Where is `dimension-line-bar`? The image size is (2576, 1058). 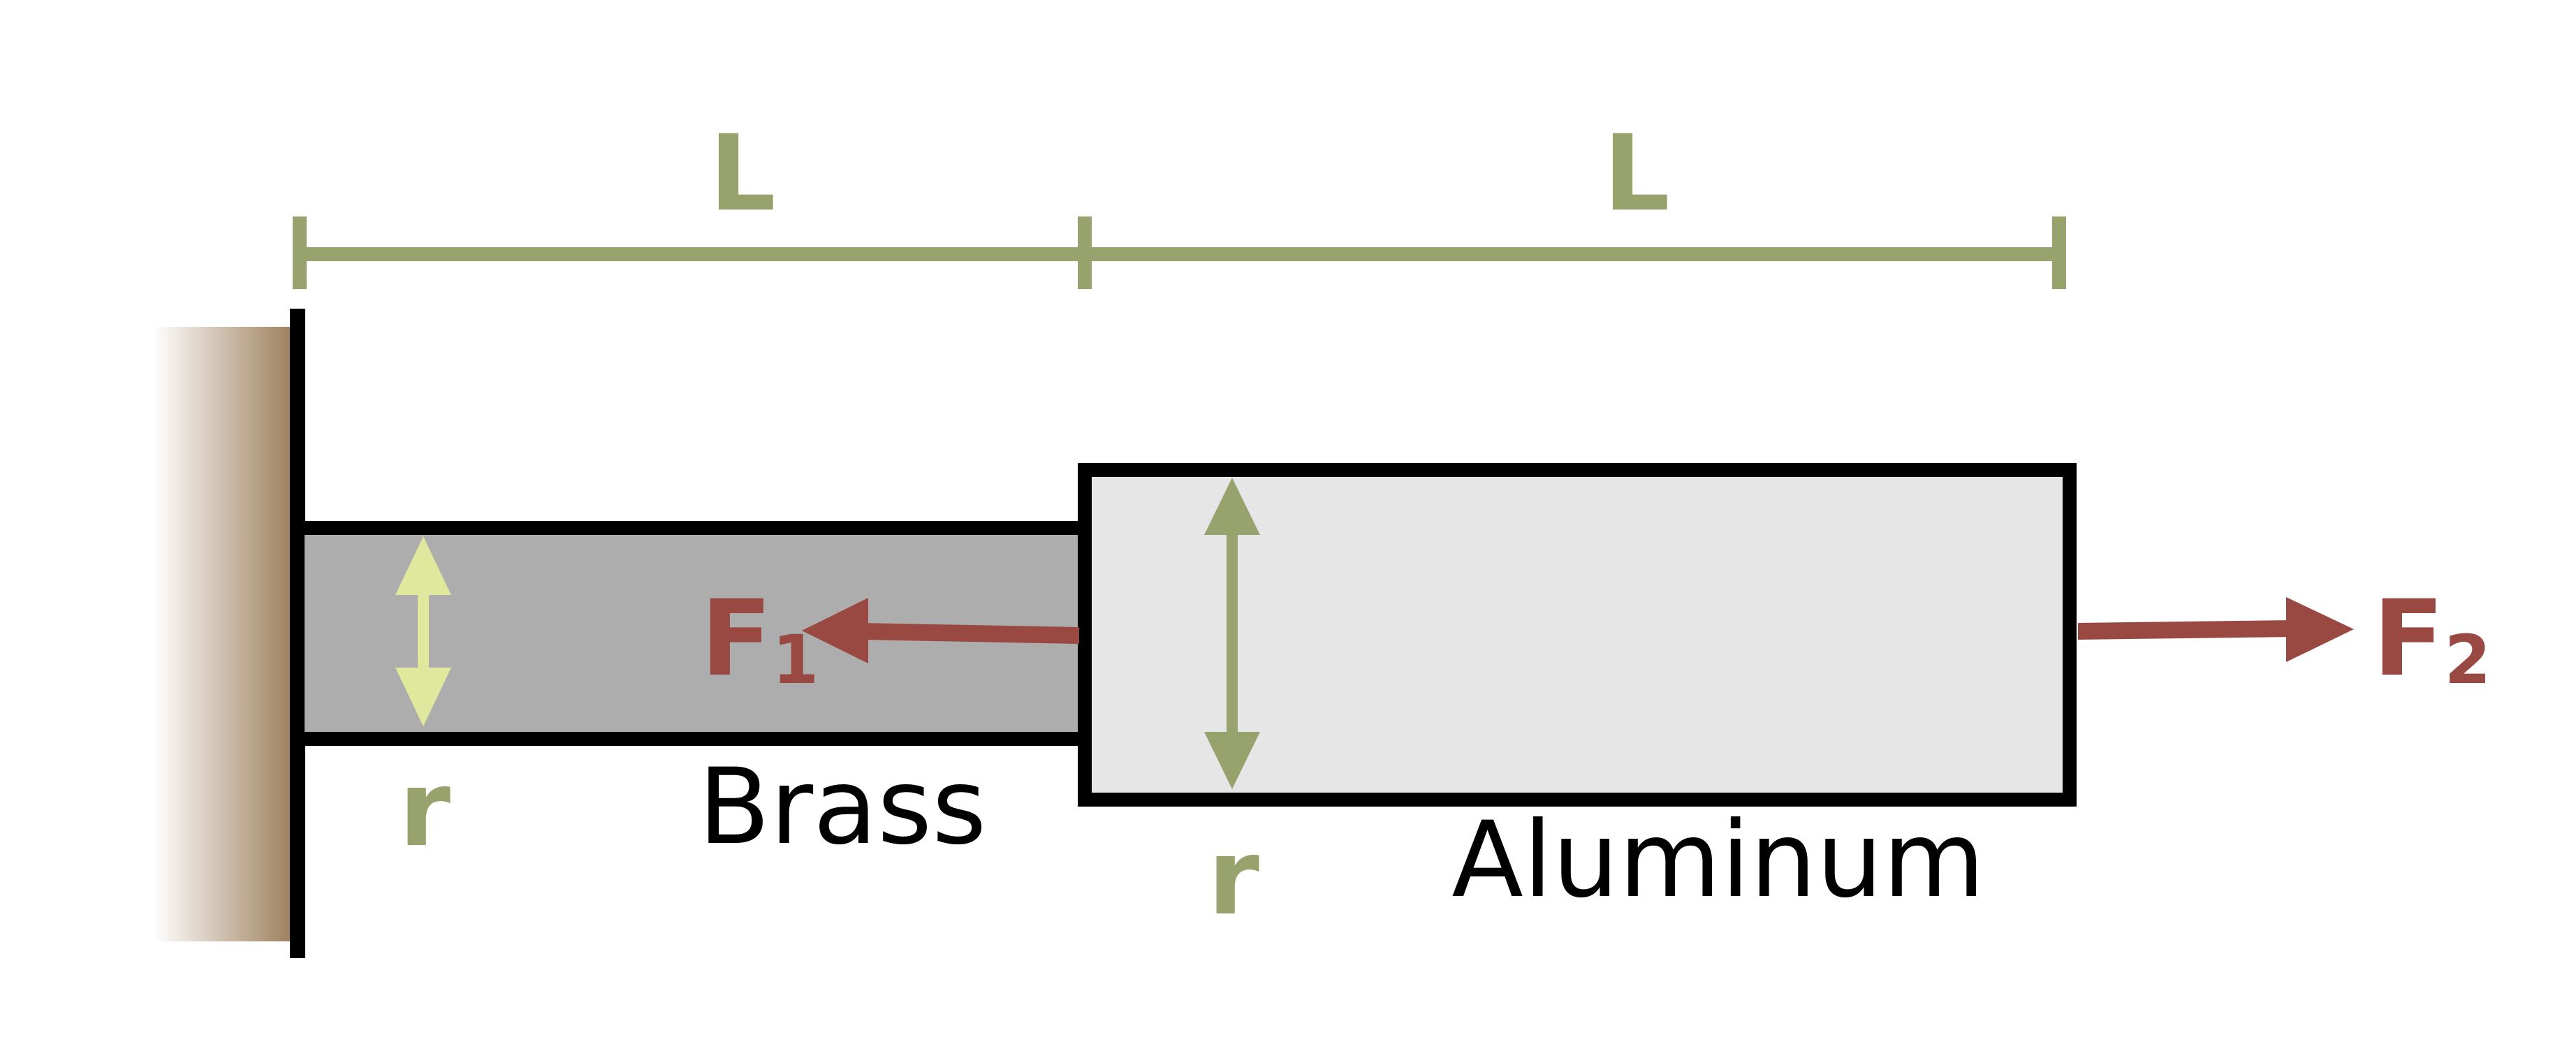
dimension-line-bar is located at coordinates (1182, 254).